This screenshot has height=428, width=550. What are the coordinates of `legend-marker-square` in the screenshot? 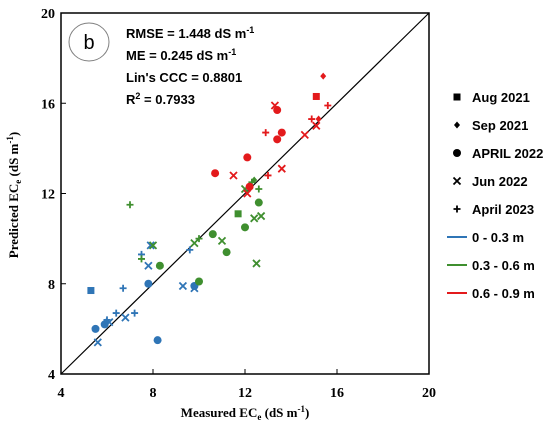 It's located at (457, 97).